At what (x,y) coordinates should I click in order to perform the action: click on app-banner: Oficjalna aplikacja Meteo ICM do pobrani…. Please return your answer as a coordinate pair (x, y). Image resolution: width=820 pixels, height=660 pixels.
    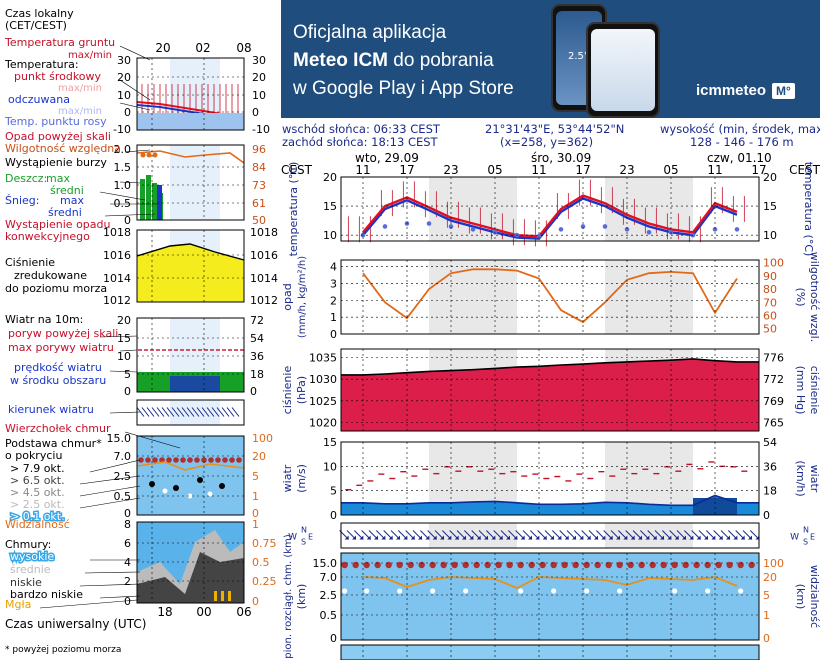
    Looking at the image, I should click on (550, 59).